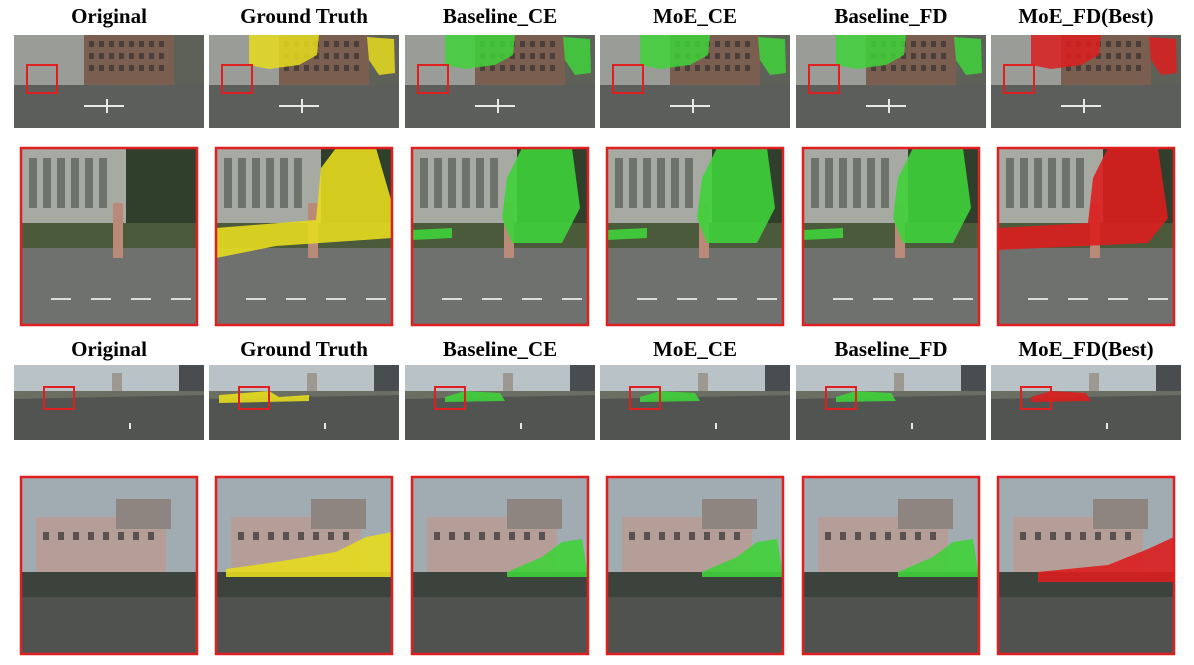  Describe the element at coordinates (1085, 349) in the screenshot. I see `column-header: MoE_FD(Best)` at that location.